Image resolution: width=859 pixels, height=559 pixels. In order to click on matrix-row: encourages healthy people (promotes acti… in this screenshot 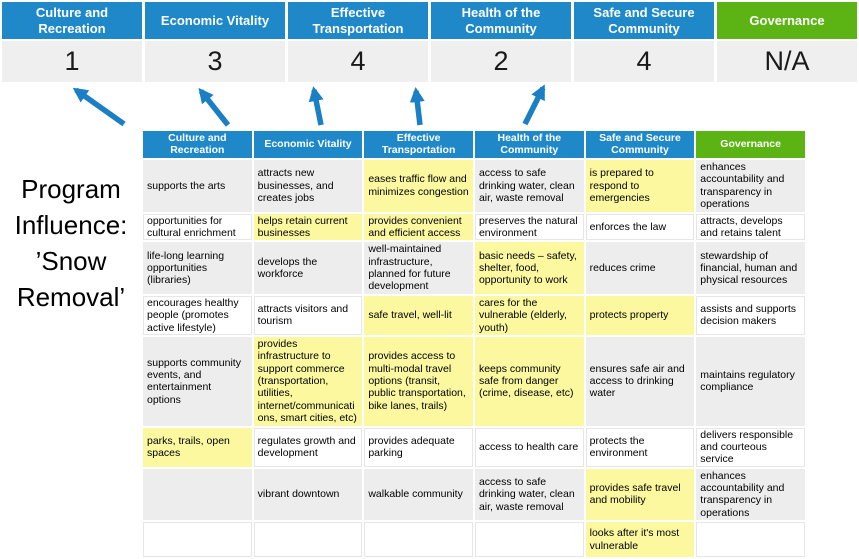, I will do `click(474, 315)`.